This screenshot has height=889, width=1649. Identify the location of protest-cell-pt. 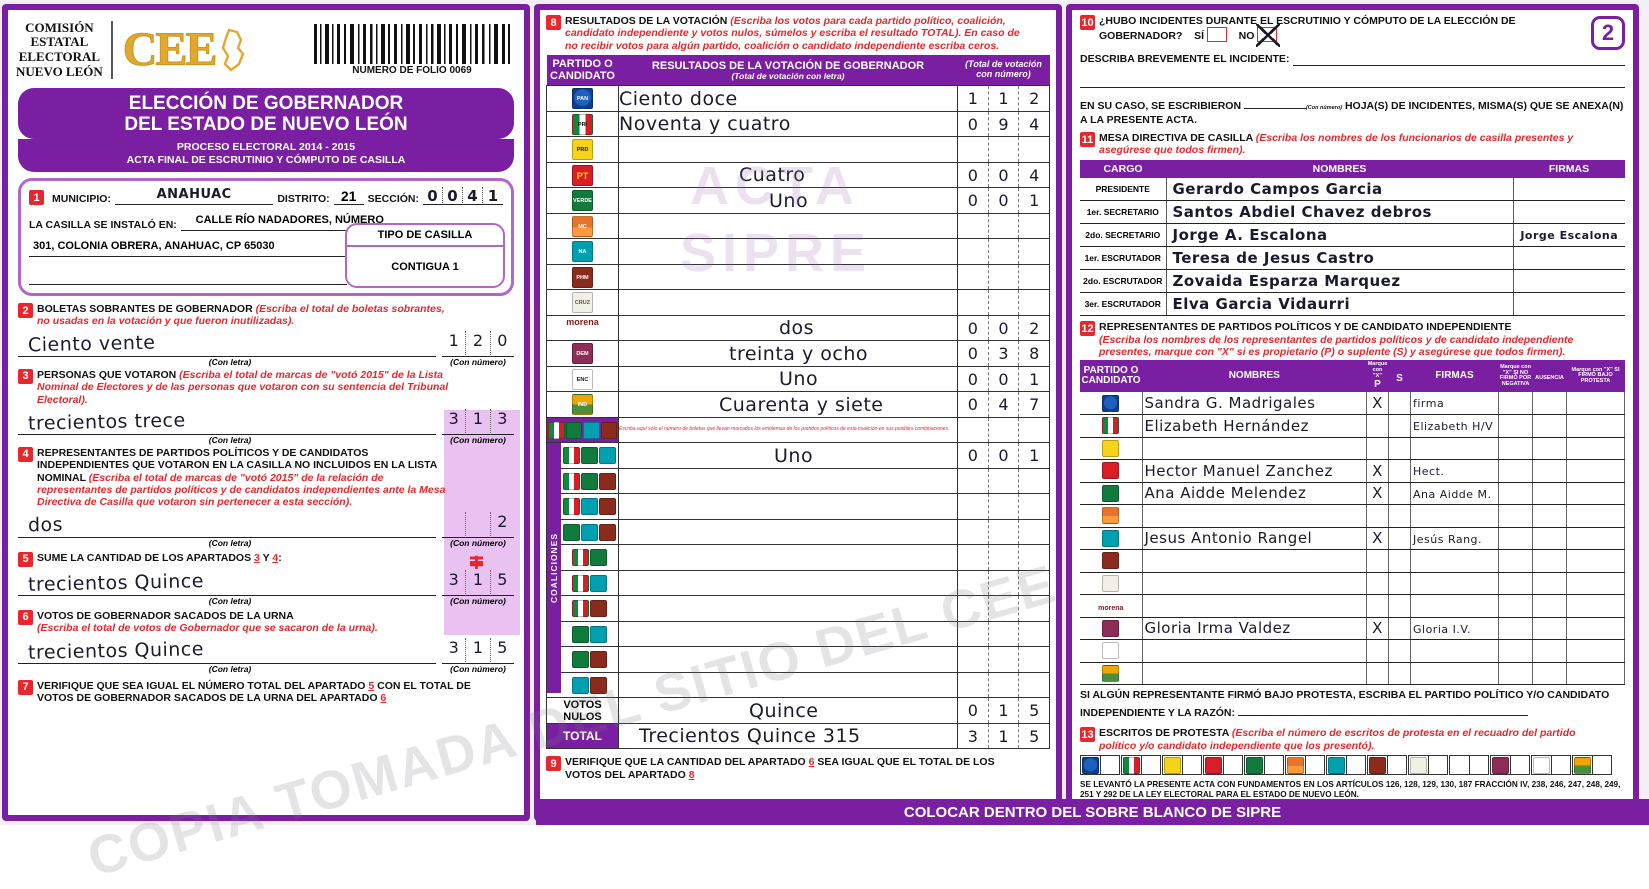
(1223, 765).